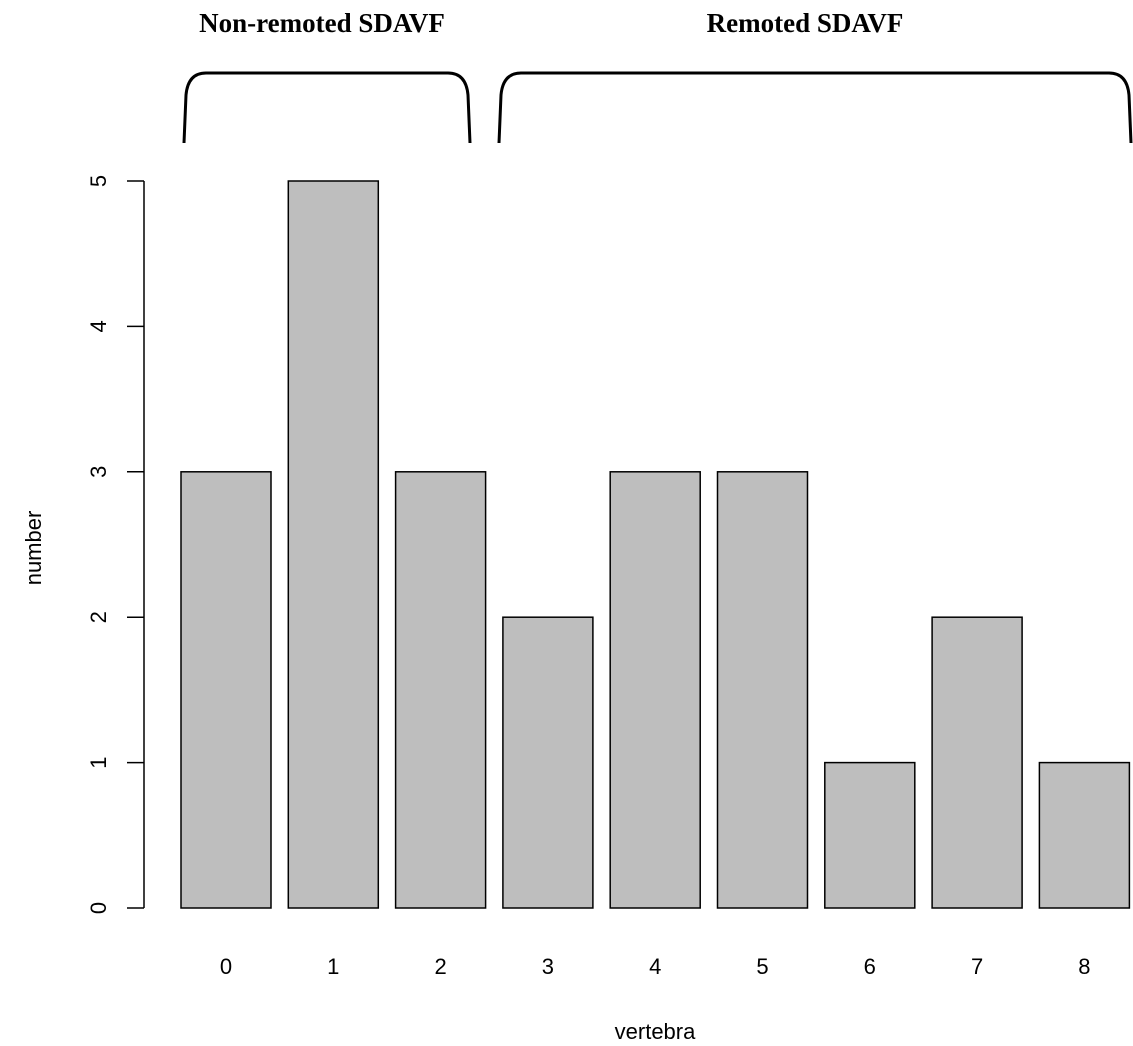 The height and width of the screenshot is (1046, 1133). I want to click on group-brackets: Non-remoted SDAVF Remoted SDAVF, so click(657, 76).